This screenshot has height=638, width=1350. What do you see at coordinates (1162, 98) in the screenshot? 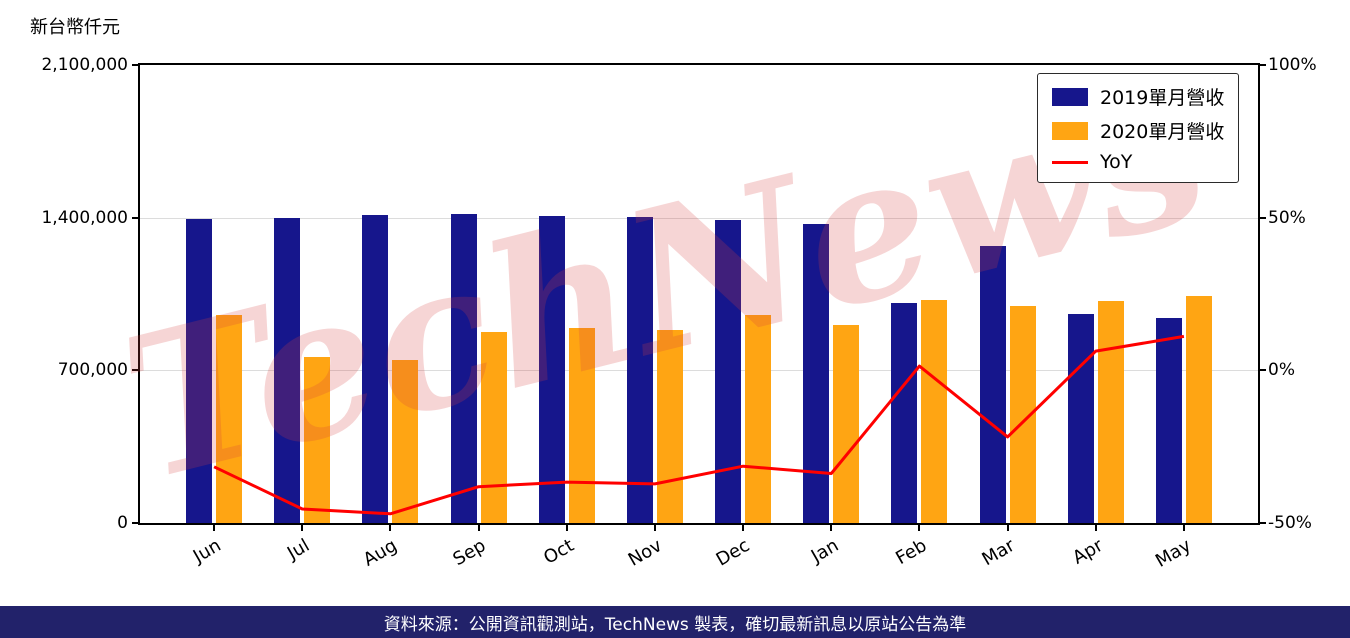
I see `legend-label: 2019單月營收` at bounding box center [1162, 98].